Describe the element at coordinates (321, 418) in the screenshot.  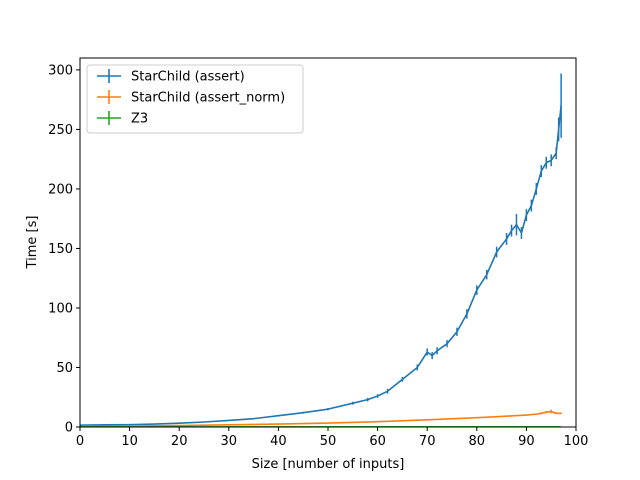
I see `series-line-starchild-assert-norm` at that location.